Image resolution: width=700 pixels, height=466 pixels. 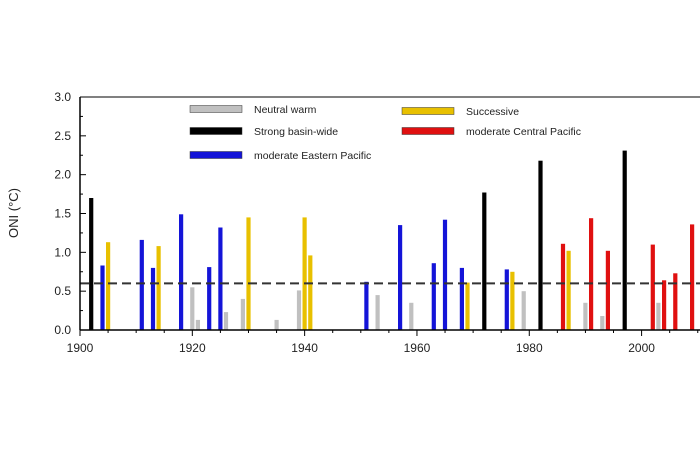 I want to click on bar-moderate-eastern-pacific-1918, so click(x=181, y=272).